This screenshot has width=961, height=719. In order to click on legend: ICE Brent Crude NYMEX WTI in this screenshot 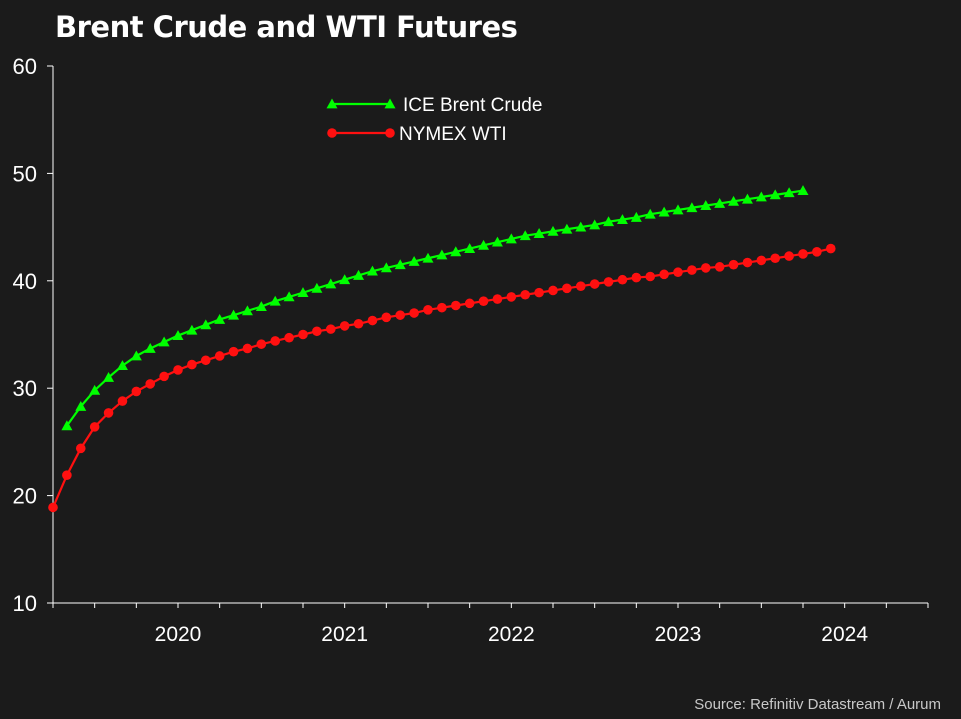, I will do `click(434, 120)`.